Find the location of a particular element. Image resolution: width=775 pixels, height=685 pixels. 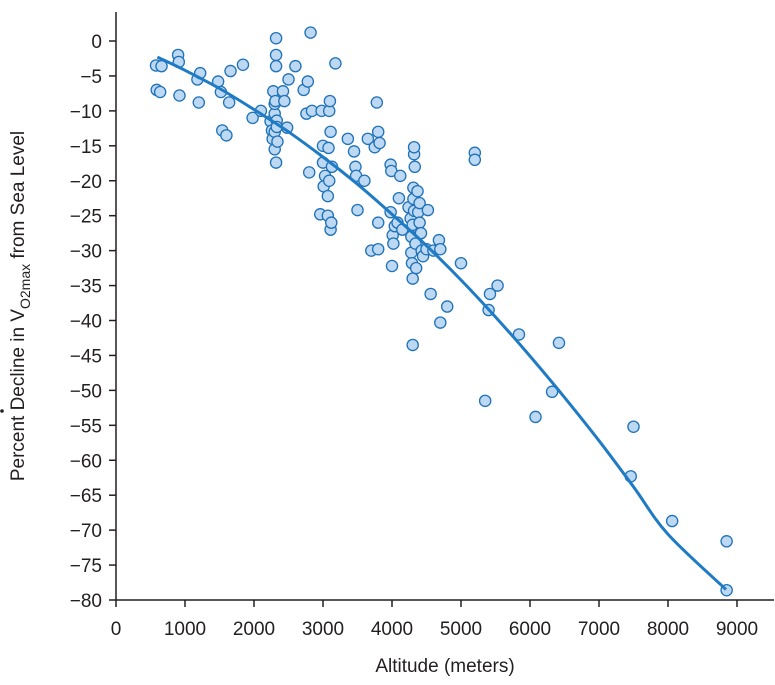

y-tick-label: −50 is located at coordinates (86, 391).